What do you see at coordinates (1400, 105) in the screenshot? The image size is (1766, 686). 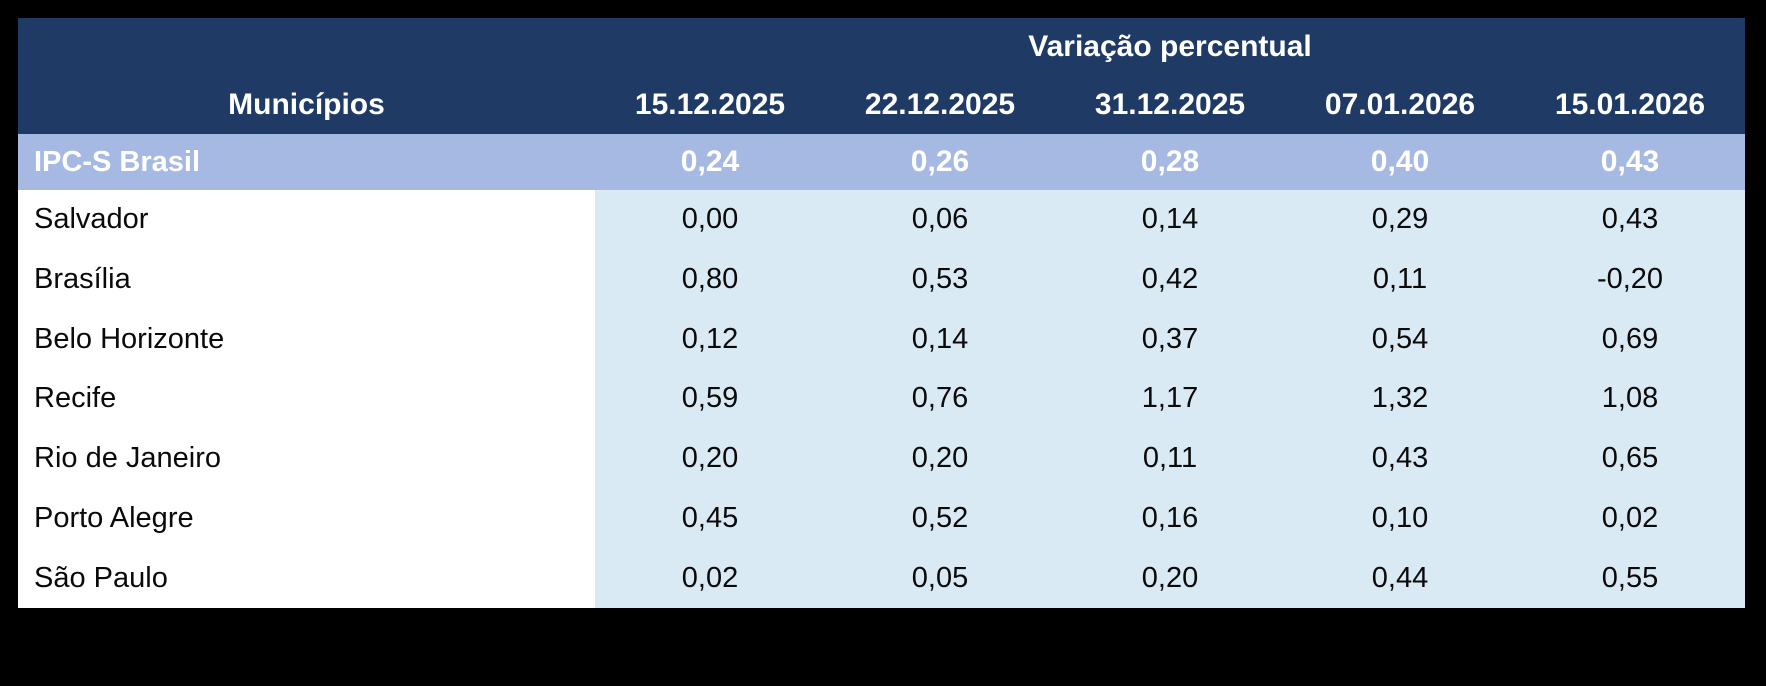 I see `date-header-4: 07.01.2026` at bounding box center [1400, 105].